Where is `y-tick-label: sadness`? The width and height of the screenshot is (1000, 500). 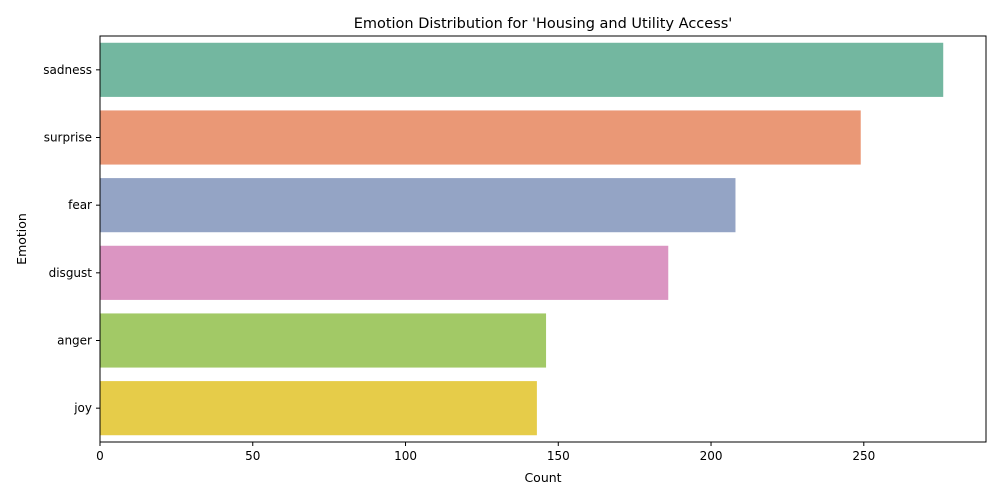 y-tick-label: sadness is located at coordinates (67, 70).